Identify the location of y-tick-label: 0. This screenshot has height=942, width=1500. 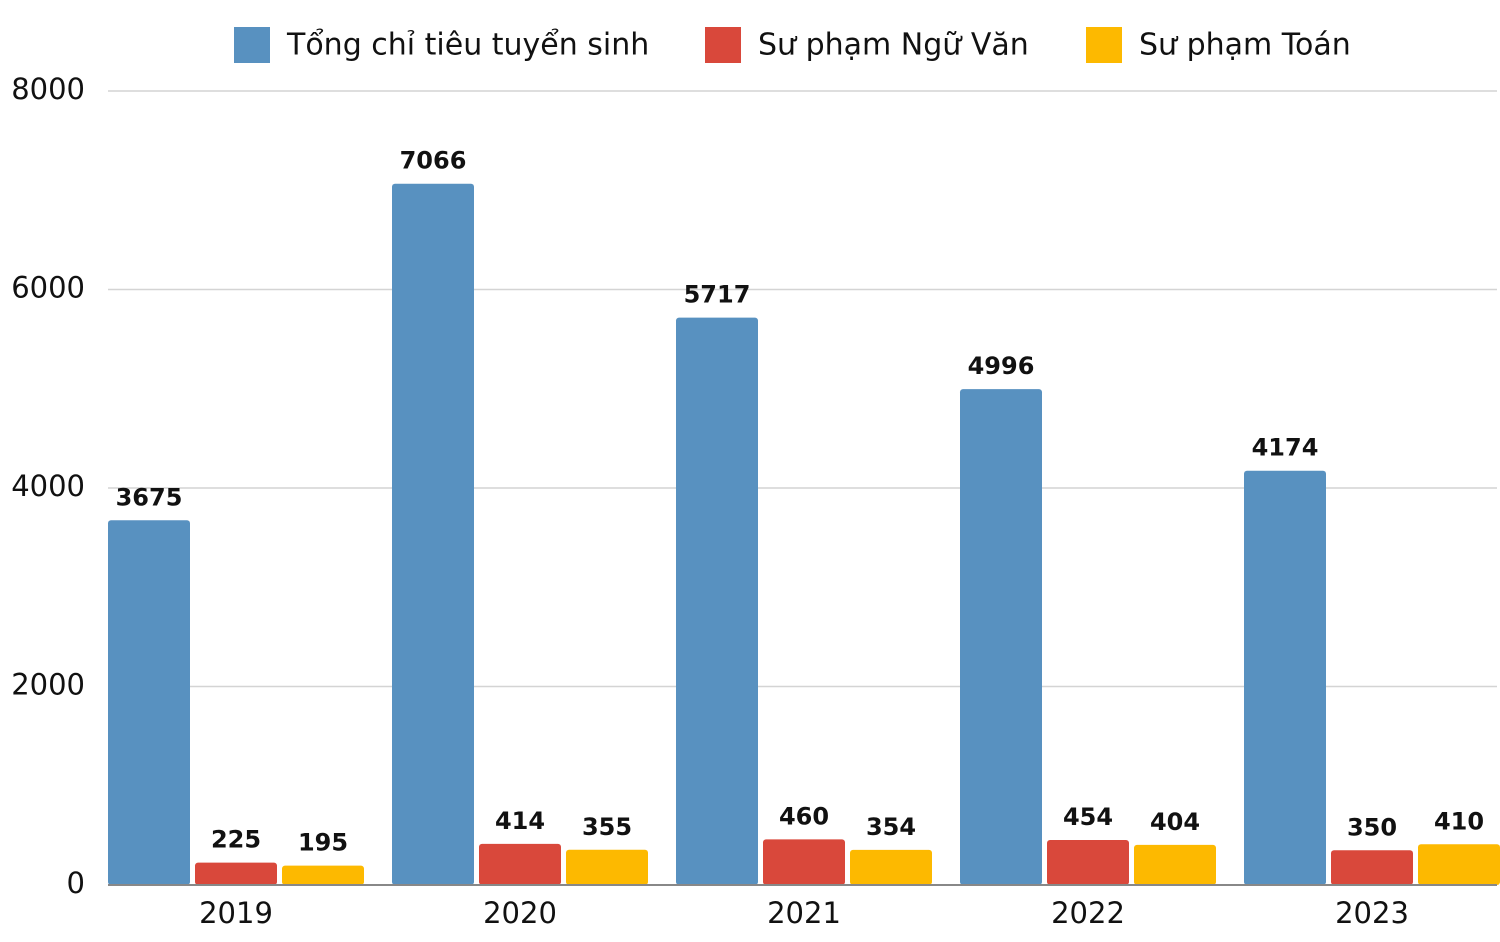
(76, 883).